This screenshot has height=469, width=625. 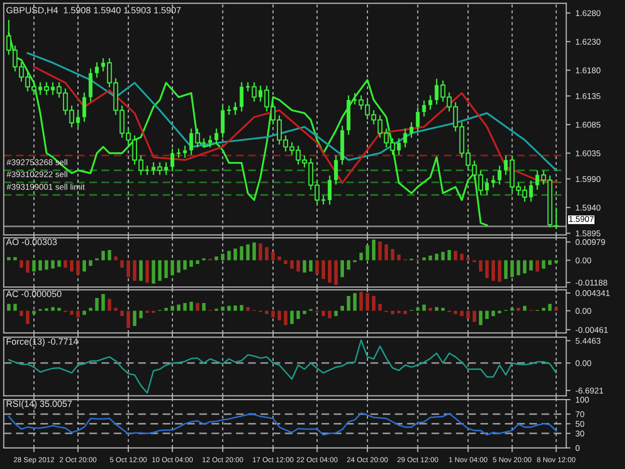 What do you see at coordinates (588, 207) in the screenshot?
I see `y-tick-label: 1.5940` at bounding box center [588, 207].